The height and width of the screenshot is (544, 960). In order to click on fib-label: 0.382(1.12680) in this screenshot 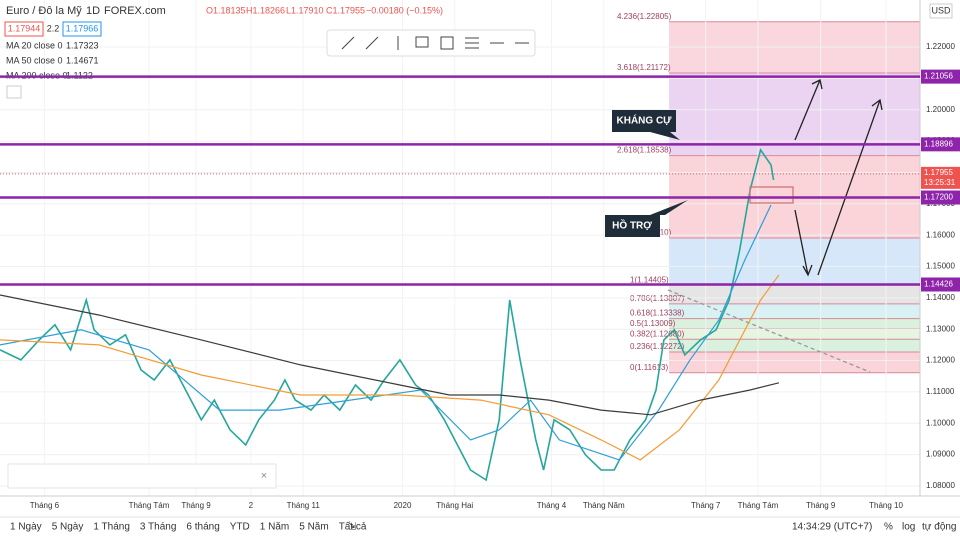, I will do `click(657, 333)`.